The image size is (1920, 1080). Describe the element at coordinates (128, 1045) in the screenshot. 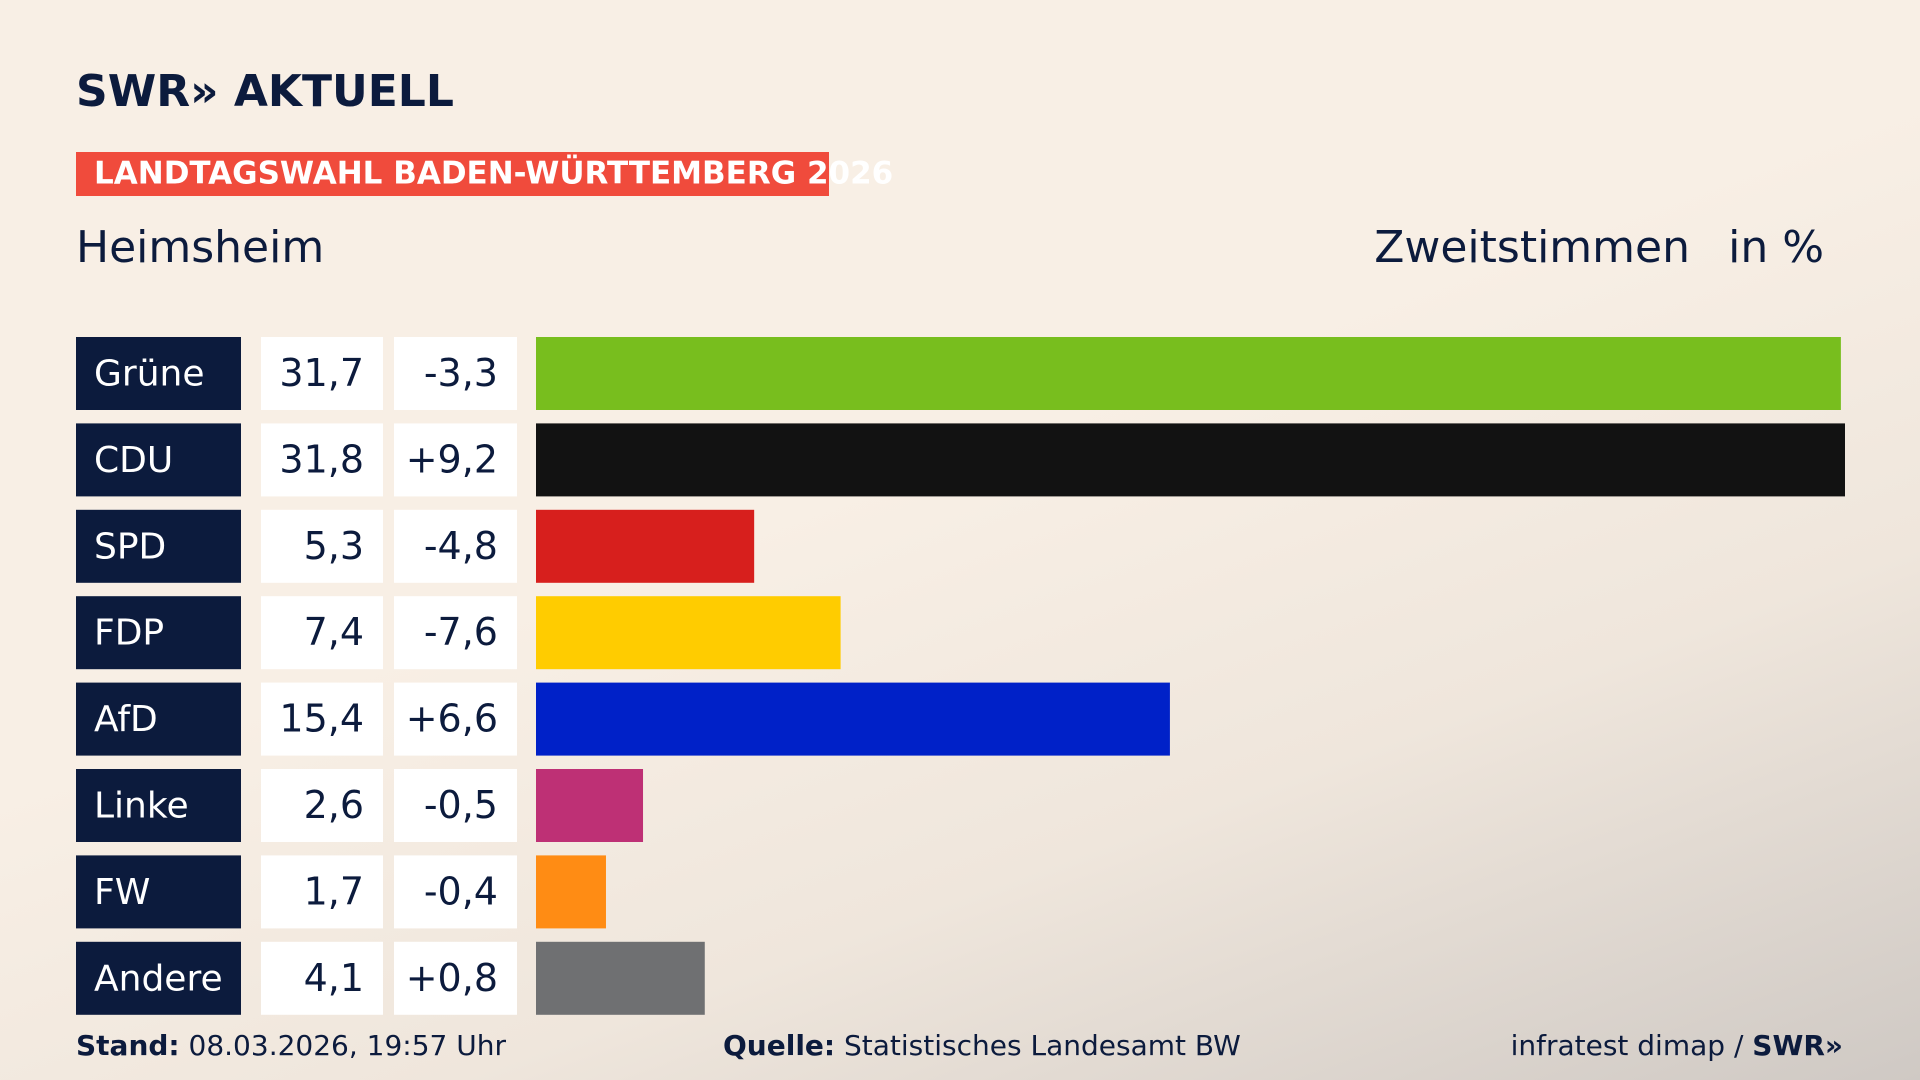

I see `stand-label: Stand:` at that location.